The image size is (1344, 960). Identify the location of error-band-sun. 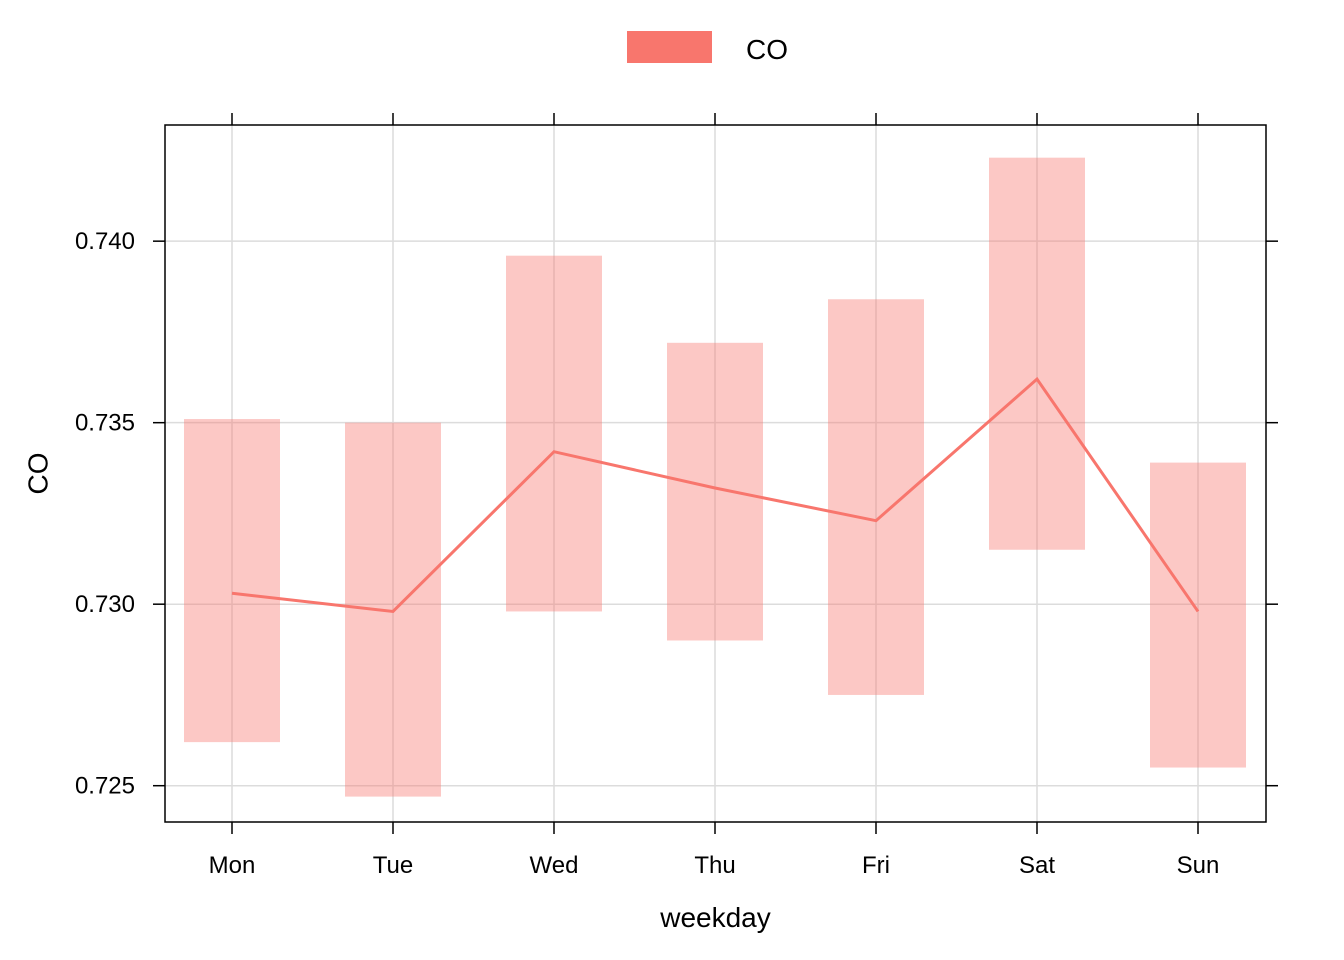
(1198, 615).